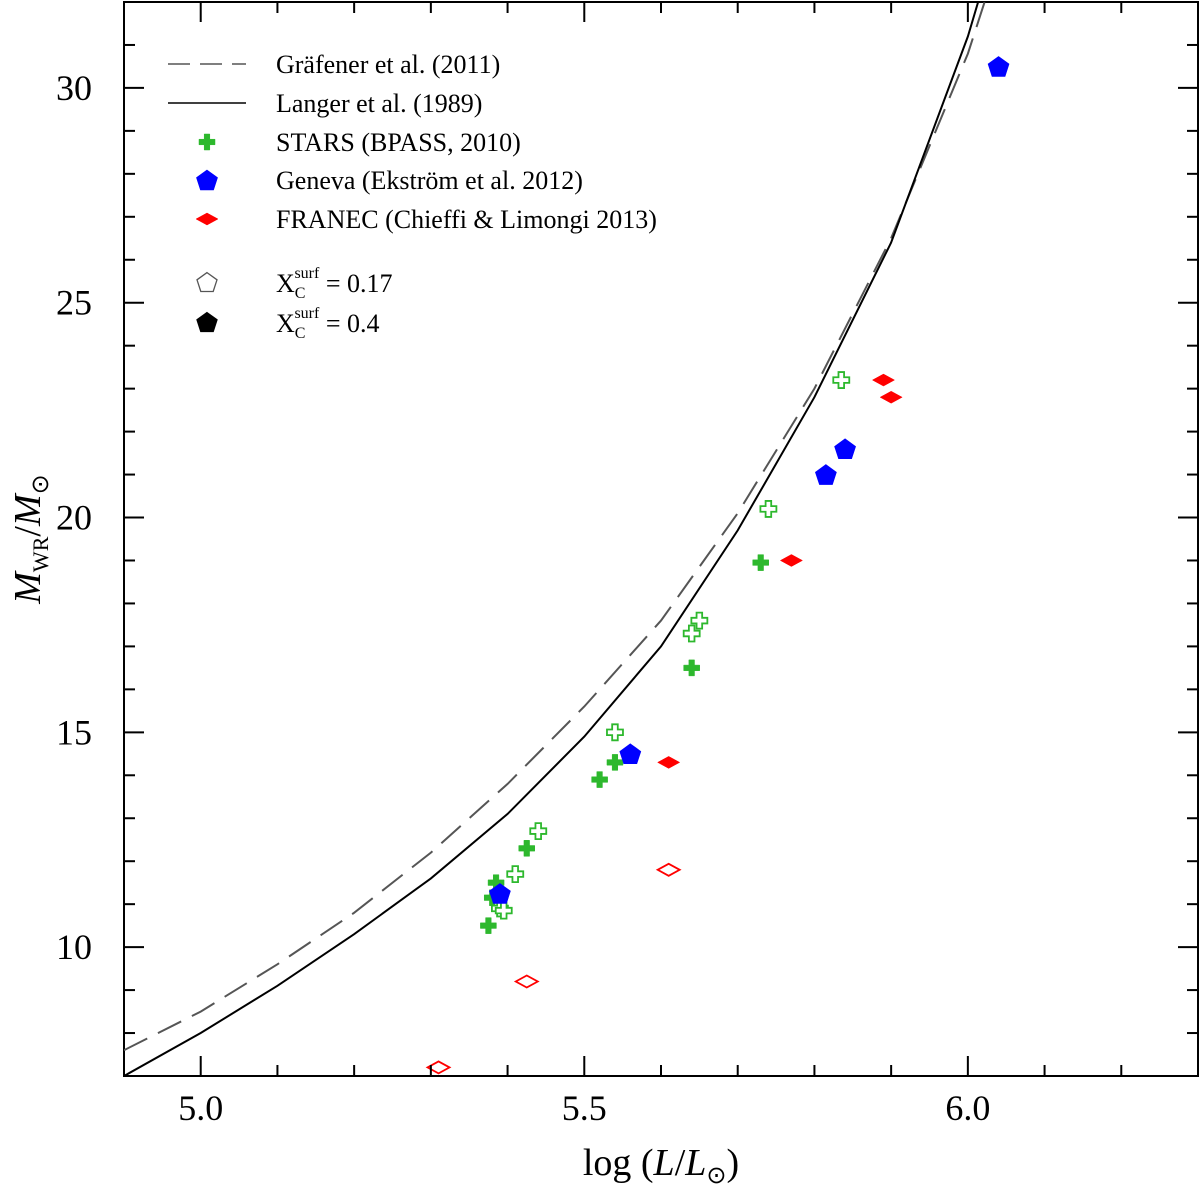 The width and height of the screenshot is (1200, 1188). What do you see at coordinates (207, 322) in the screenshot?
I see `fill-key-filled-swatch` at bounding box center [207, 322].